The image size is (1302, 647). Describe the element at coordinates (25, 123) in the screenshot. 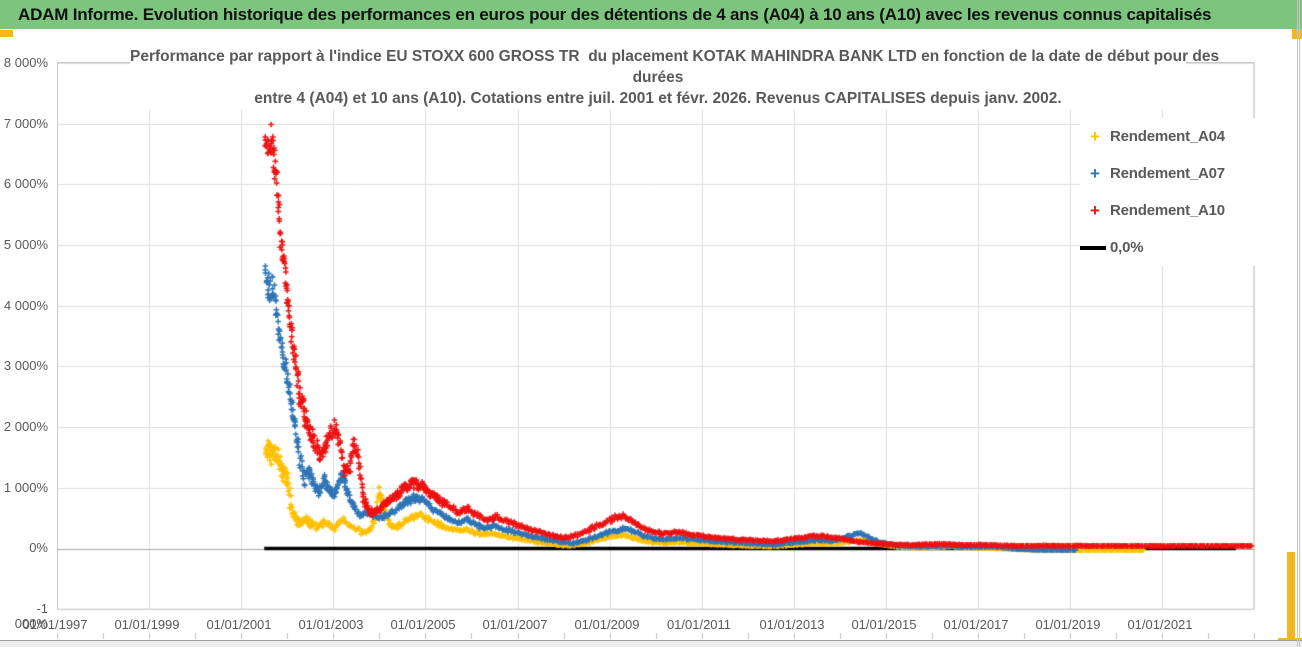

I see `y-tick-7000: 7 000%` at that location.